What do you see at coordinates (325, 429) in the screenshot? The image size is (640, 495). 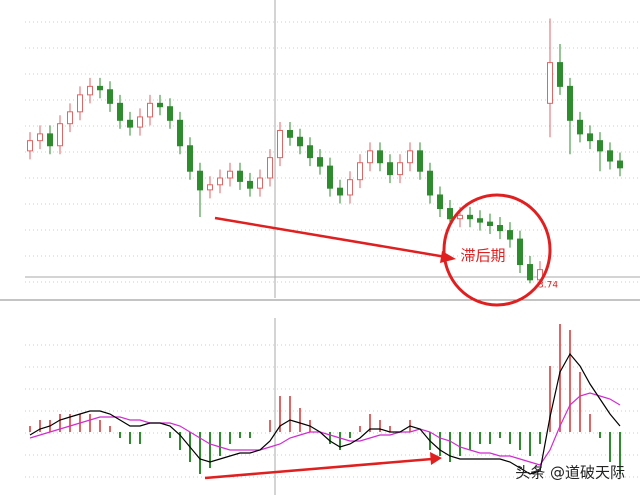 I see `dea-line` at bounding box center [325, 429].